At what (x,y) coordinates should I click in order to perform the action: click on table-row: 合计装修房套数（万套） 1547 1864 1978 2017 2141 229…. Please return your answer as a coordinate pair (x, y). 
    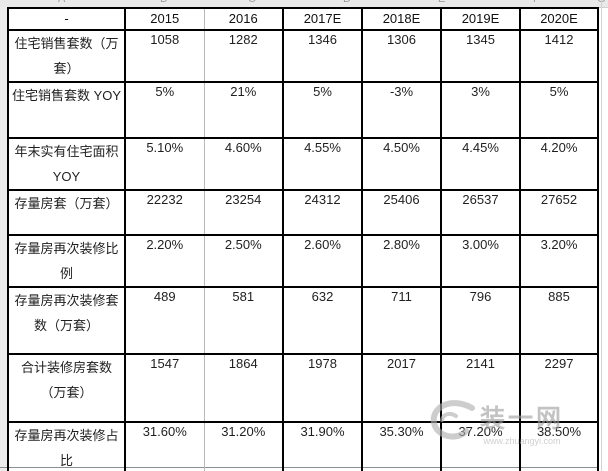
    Looking at the image, I should click on (303, 388).